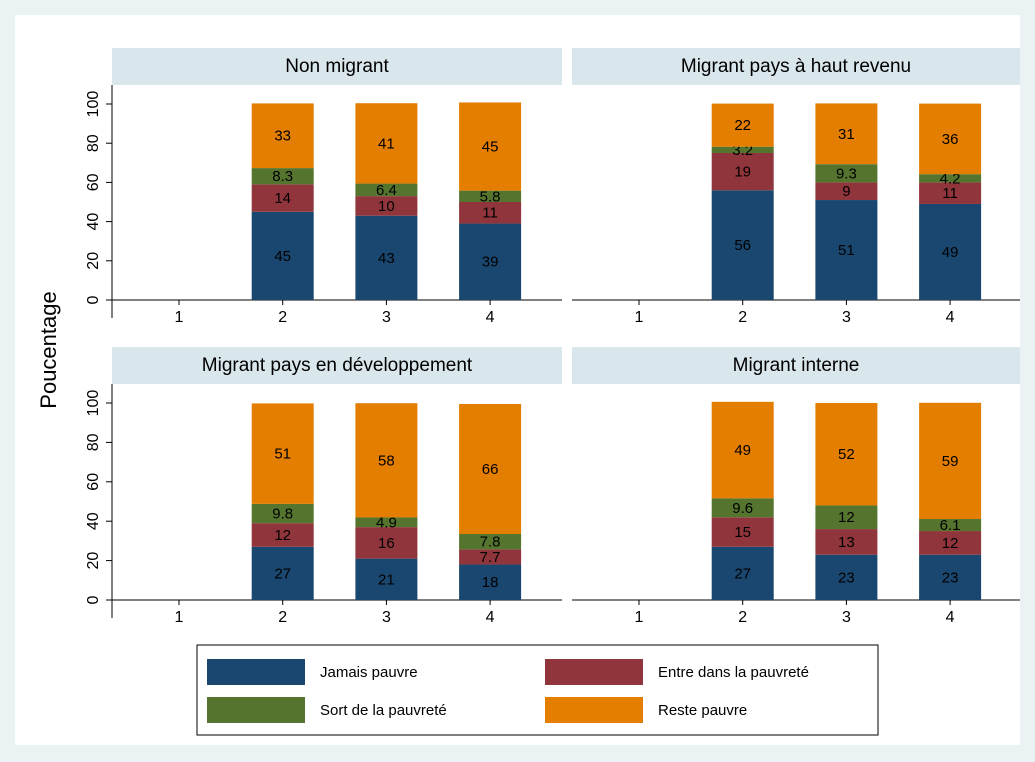 This screenshot has width=1035, height=762. Describe the element at coordinates (386, 460) in the screenshot. I see `data-label: 58` at that location.